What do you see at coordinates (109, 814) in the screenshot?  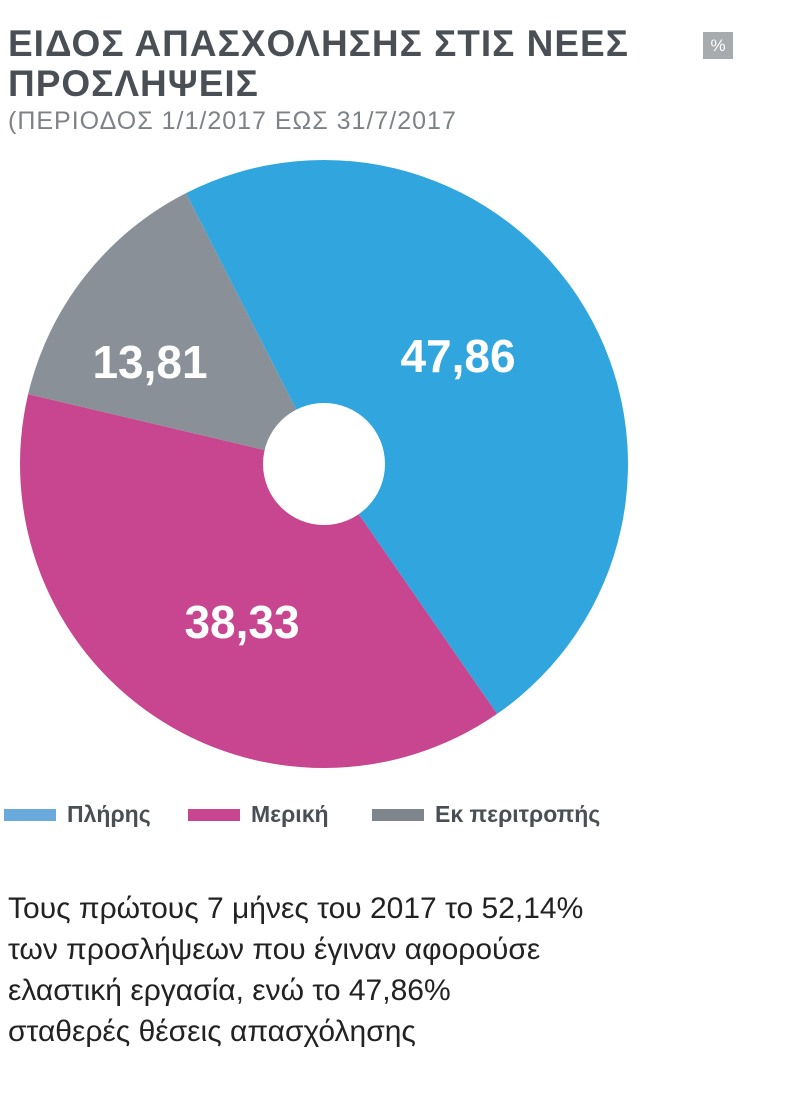 I see `legend-label-full-time: Πλήρης` at bounding box center [109, 814].